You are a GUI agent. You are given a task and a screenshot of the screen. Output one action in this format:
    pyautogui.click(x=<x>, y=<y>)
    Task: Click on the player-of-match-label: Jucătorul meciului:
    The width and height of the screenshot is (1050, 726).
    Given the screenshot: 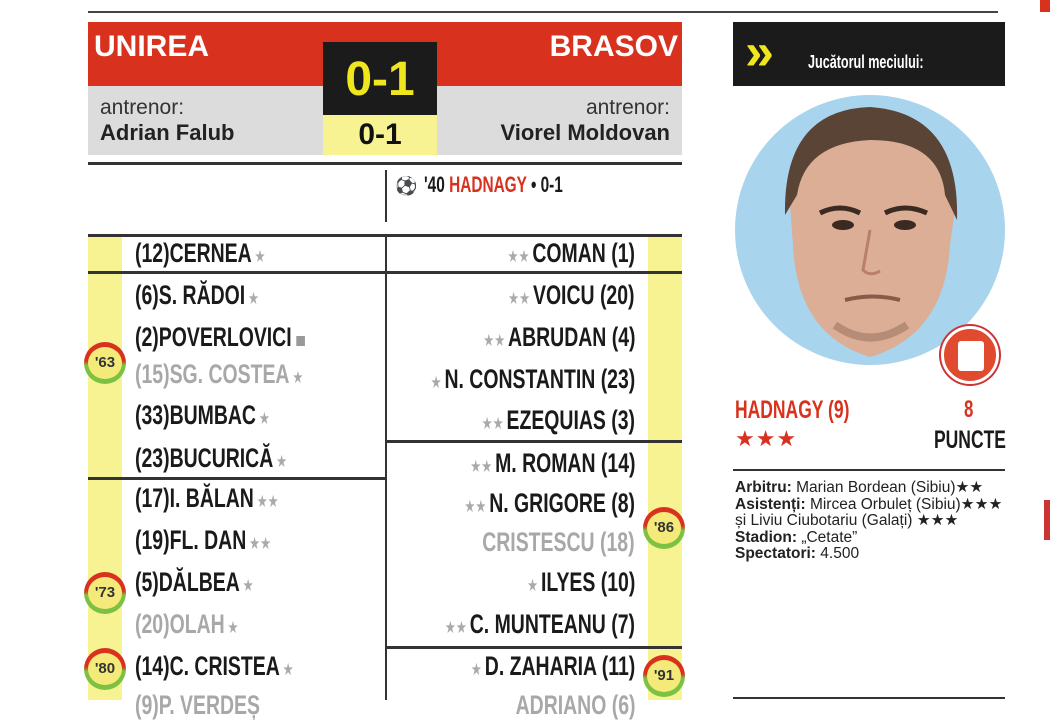 What is the action you would take?
    pyautogui.click(x=866, y=62)
    